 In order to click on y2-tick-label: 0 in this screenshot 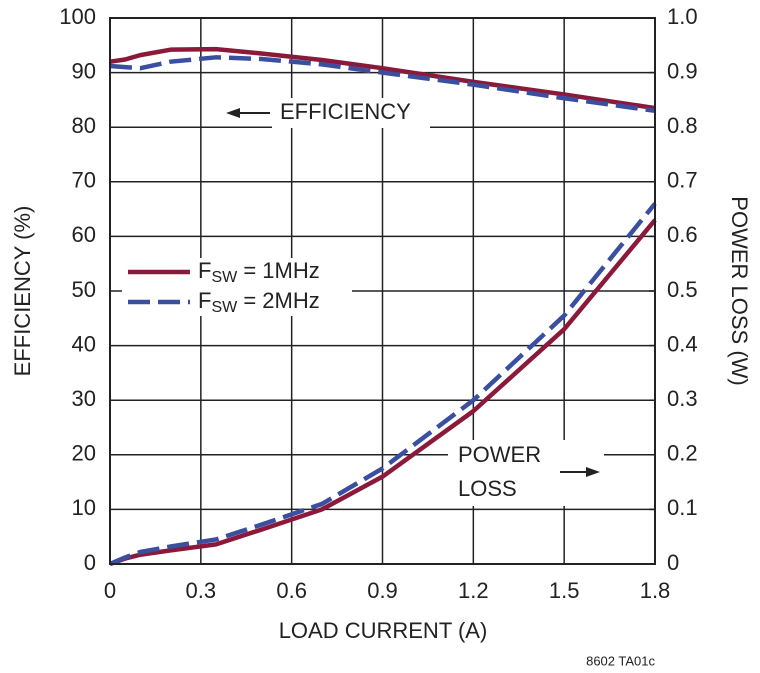, I will do `click(673, 562)`.